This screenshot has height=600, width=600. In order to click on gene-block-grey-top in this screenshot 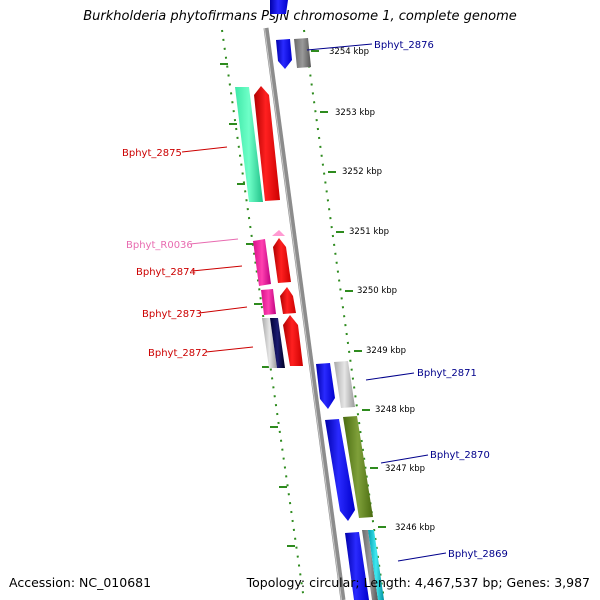, I will do `click(302, 53)`.